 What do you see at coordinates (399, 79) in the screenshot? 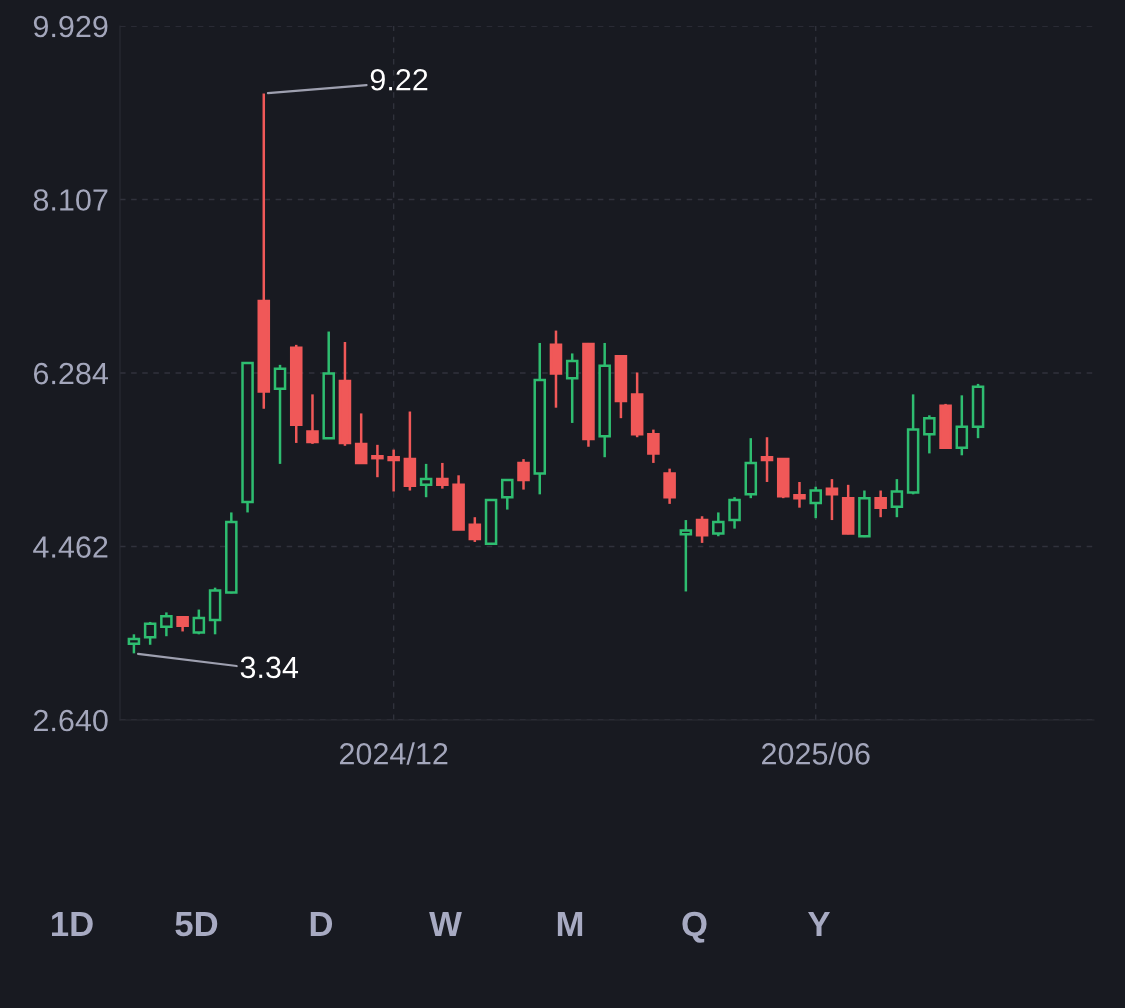
I see `annotation: 9.22` at bounding box center [399, 79].